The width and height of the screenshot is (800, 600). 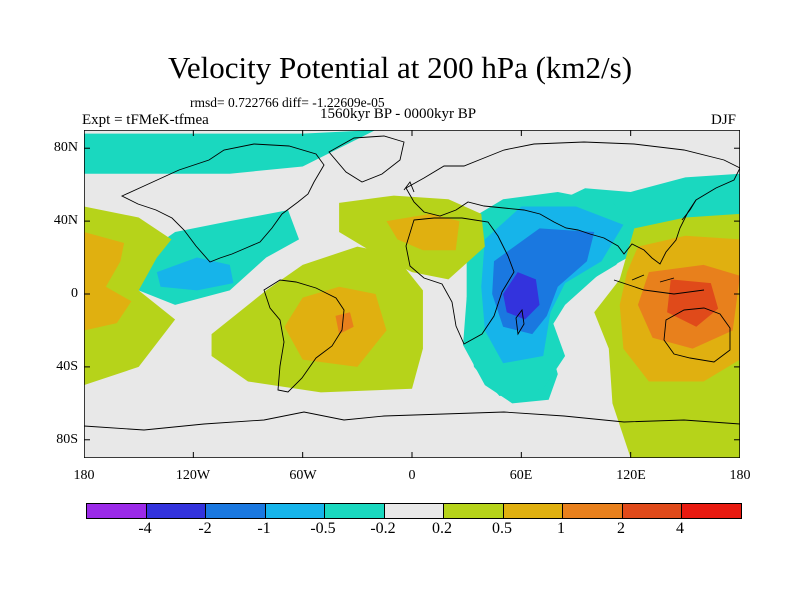 I want to click on contour-region-indian-darkblue, so click(x=521, y=296).